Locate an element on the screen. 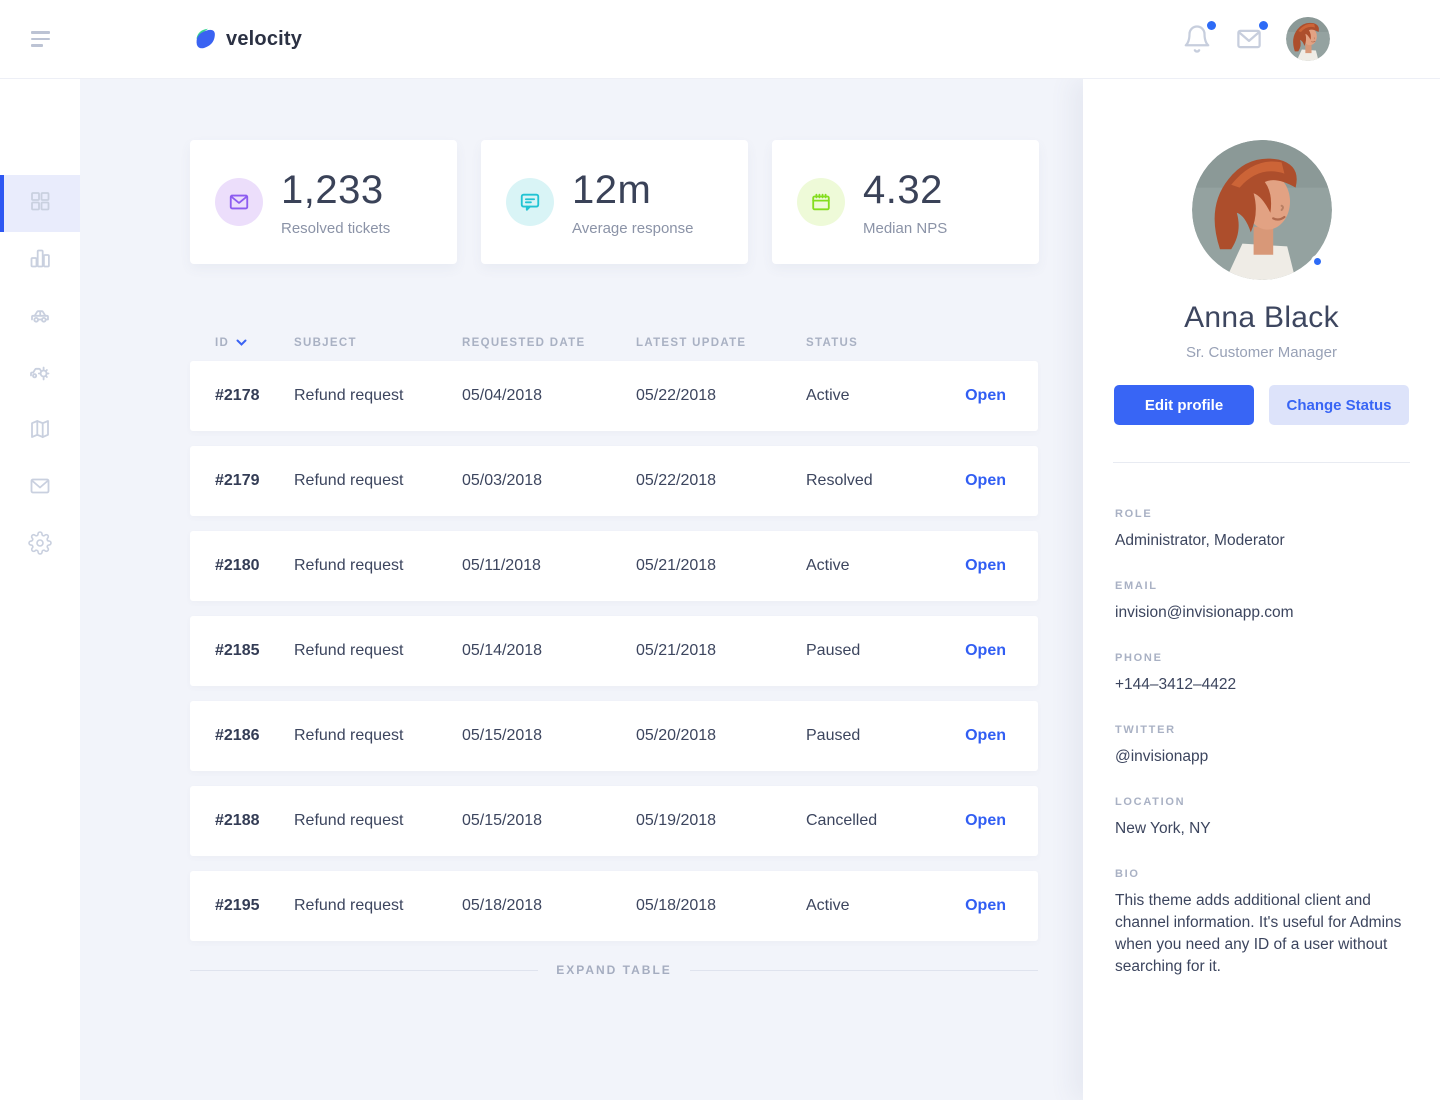 This screenshot has width=1440, height=1100. edit-profile-button: Edit profile is located at coordinates (1184, 405).